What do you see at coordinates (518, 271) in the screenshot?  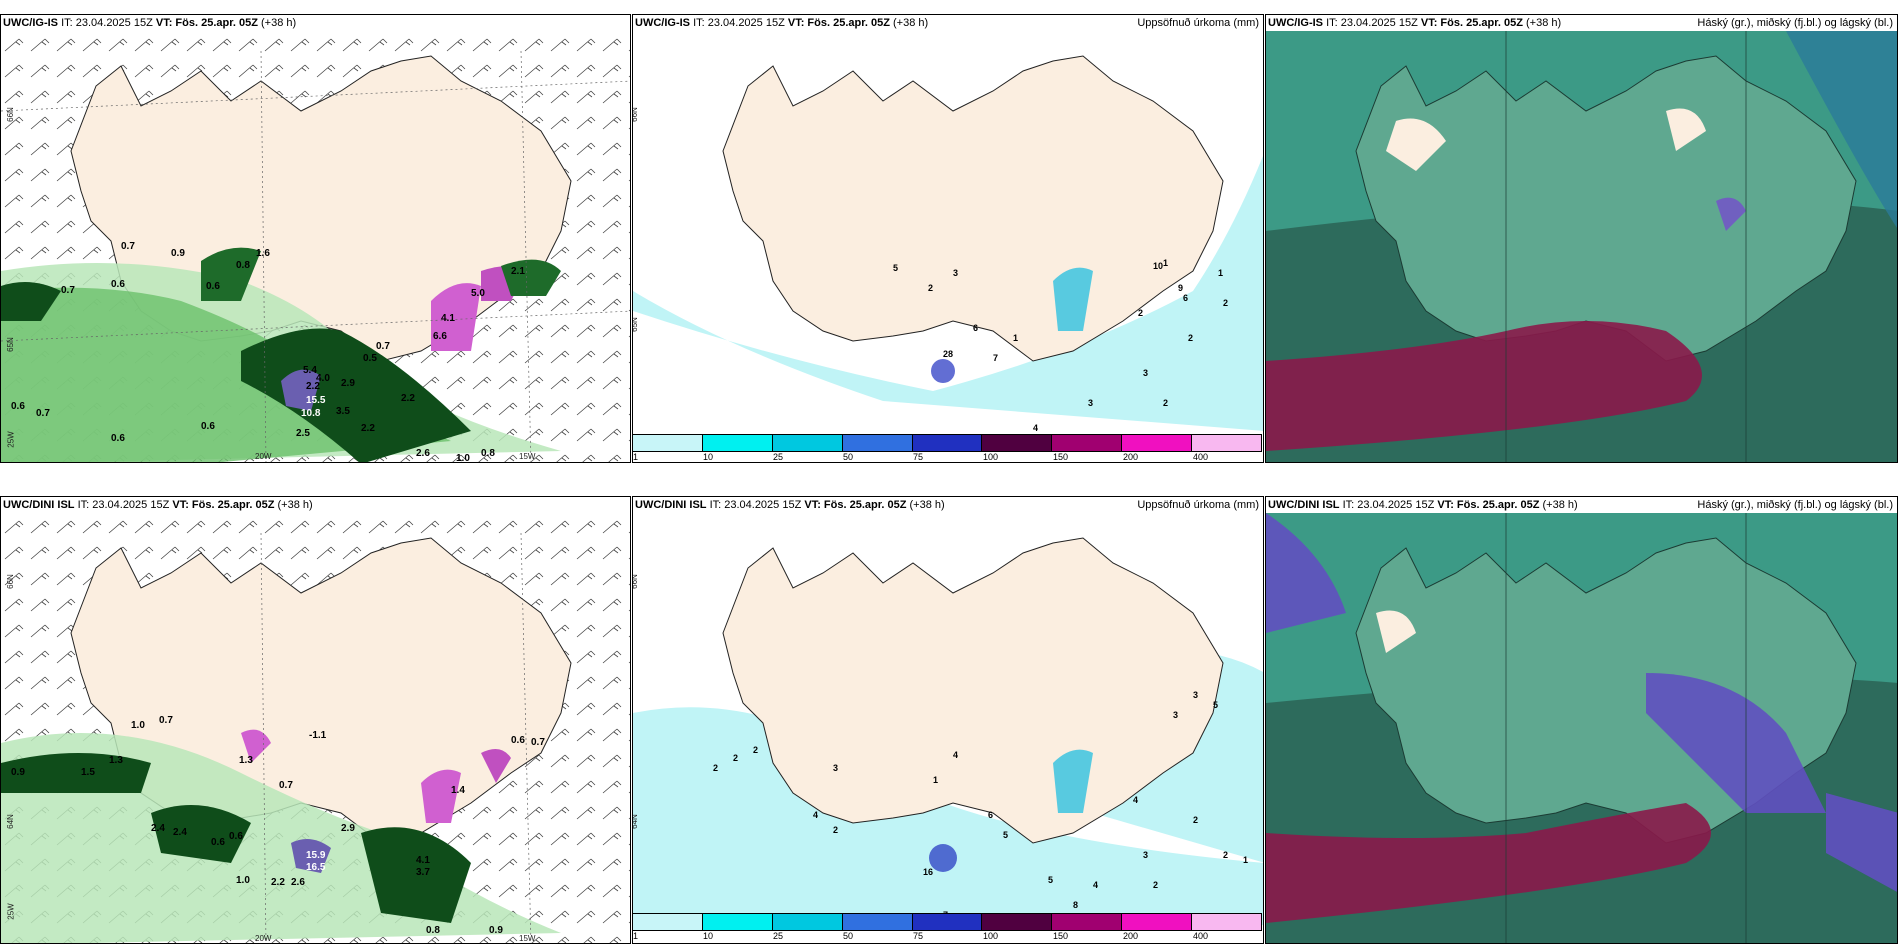 I see `svg-text: 2.1` at bounding box center [518, 271].